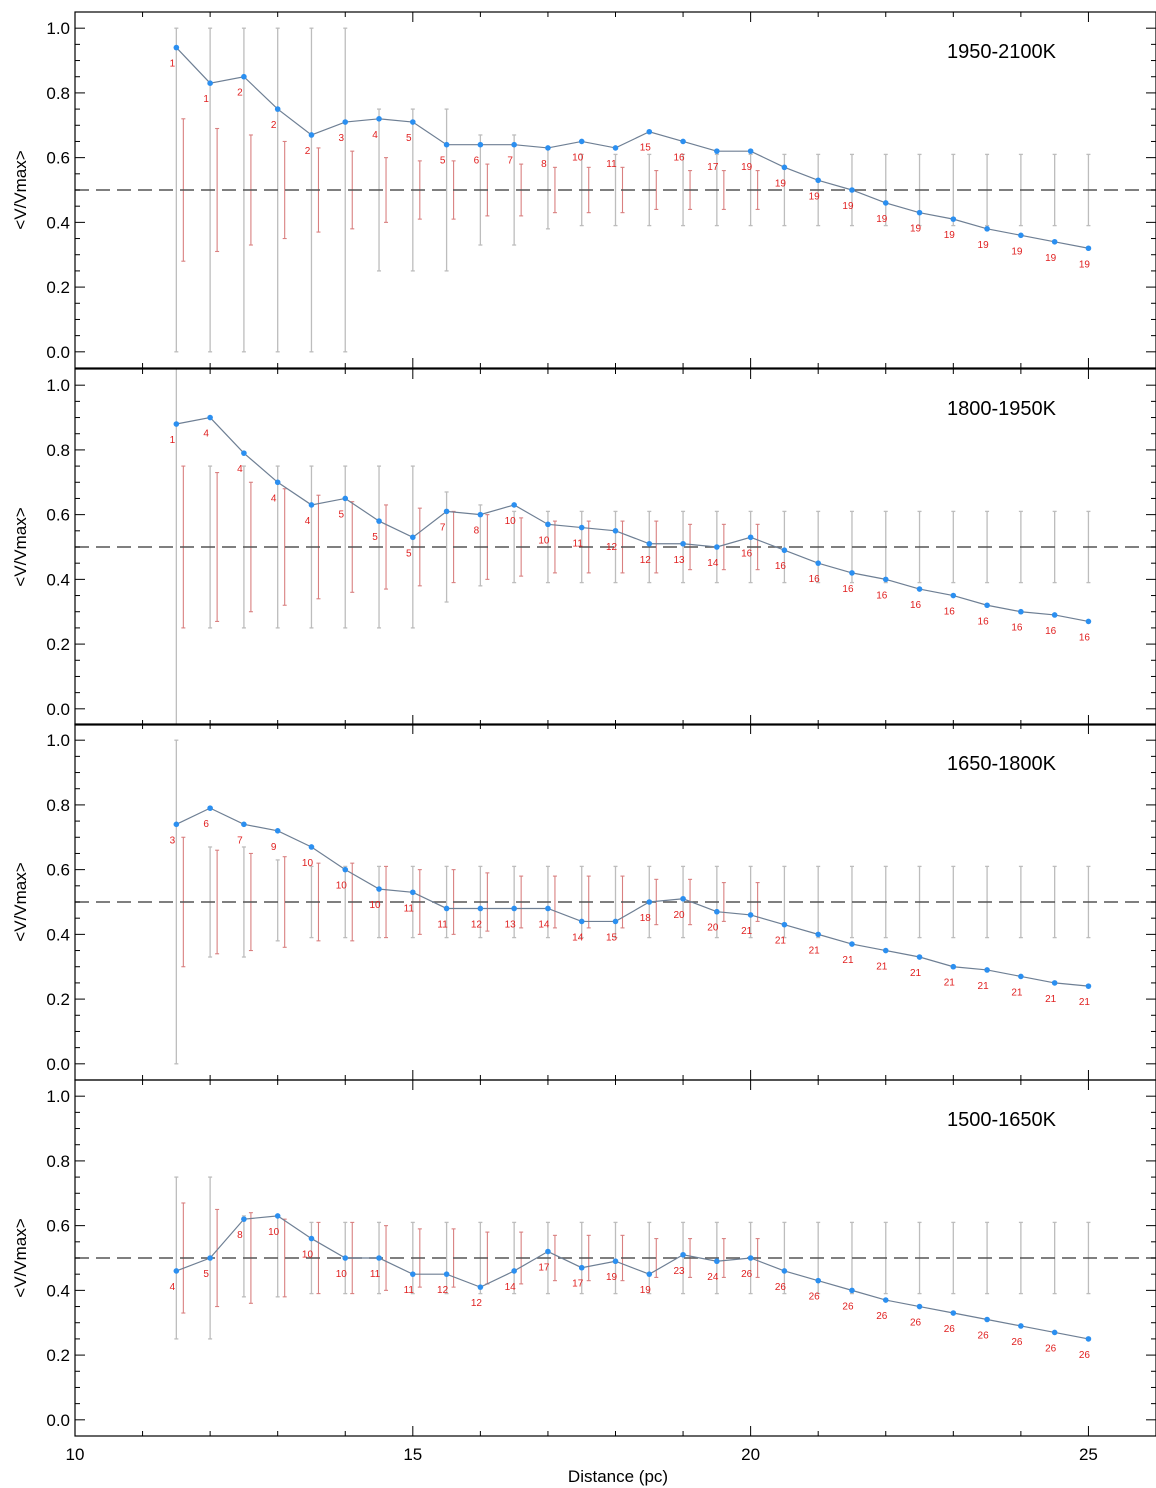  I want to click on point-count-label: 3, so click(341, 138).